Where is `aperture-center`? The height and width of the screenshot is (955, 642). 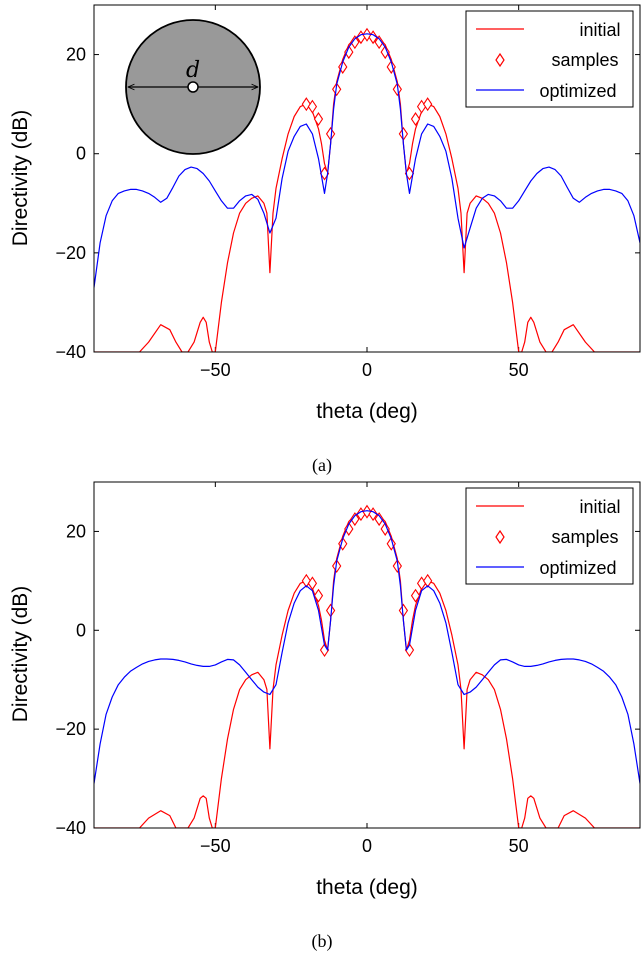
aperture-center is located at coordinates (193, 87).